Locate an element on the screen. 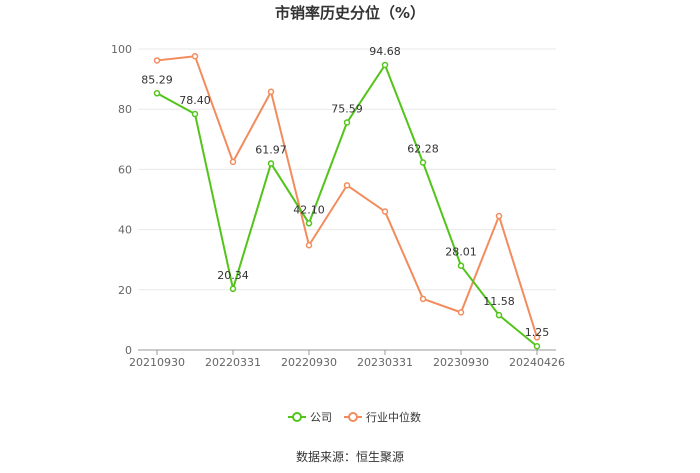  x-tick-label: 20220331 is located at coordinates (233, 362).